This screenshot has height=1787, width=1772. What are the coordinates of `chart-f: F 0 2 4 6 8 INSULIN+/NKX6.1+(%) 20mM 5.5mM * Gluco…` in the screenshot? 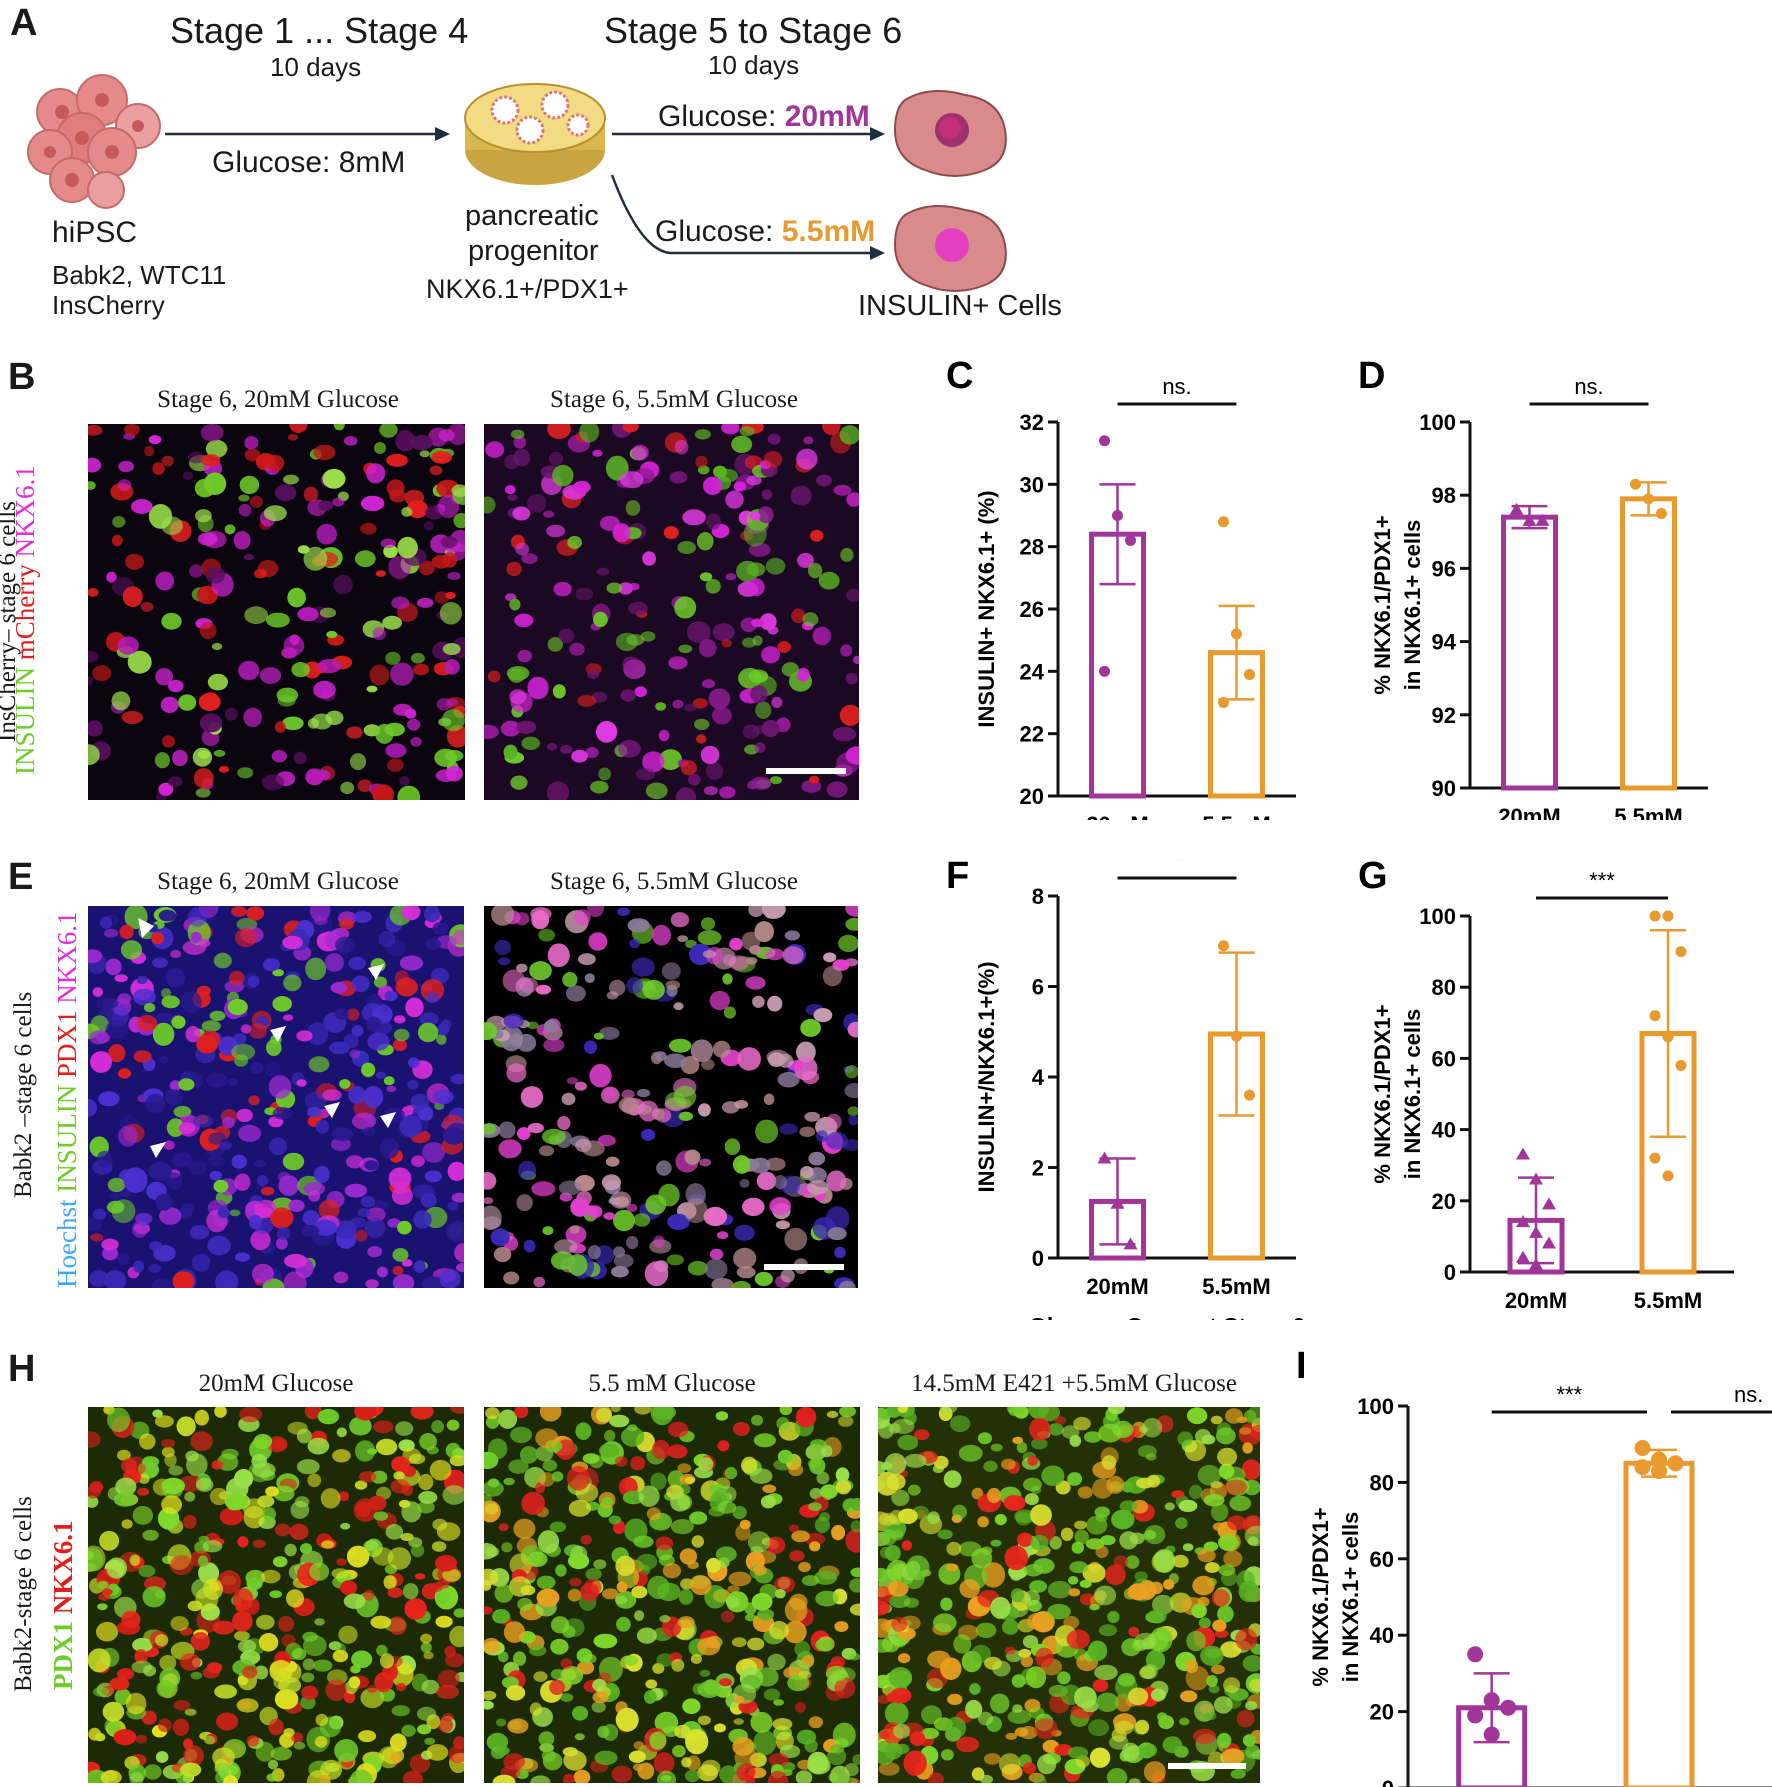 It's located at (1125, 1090).